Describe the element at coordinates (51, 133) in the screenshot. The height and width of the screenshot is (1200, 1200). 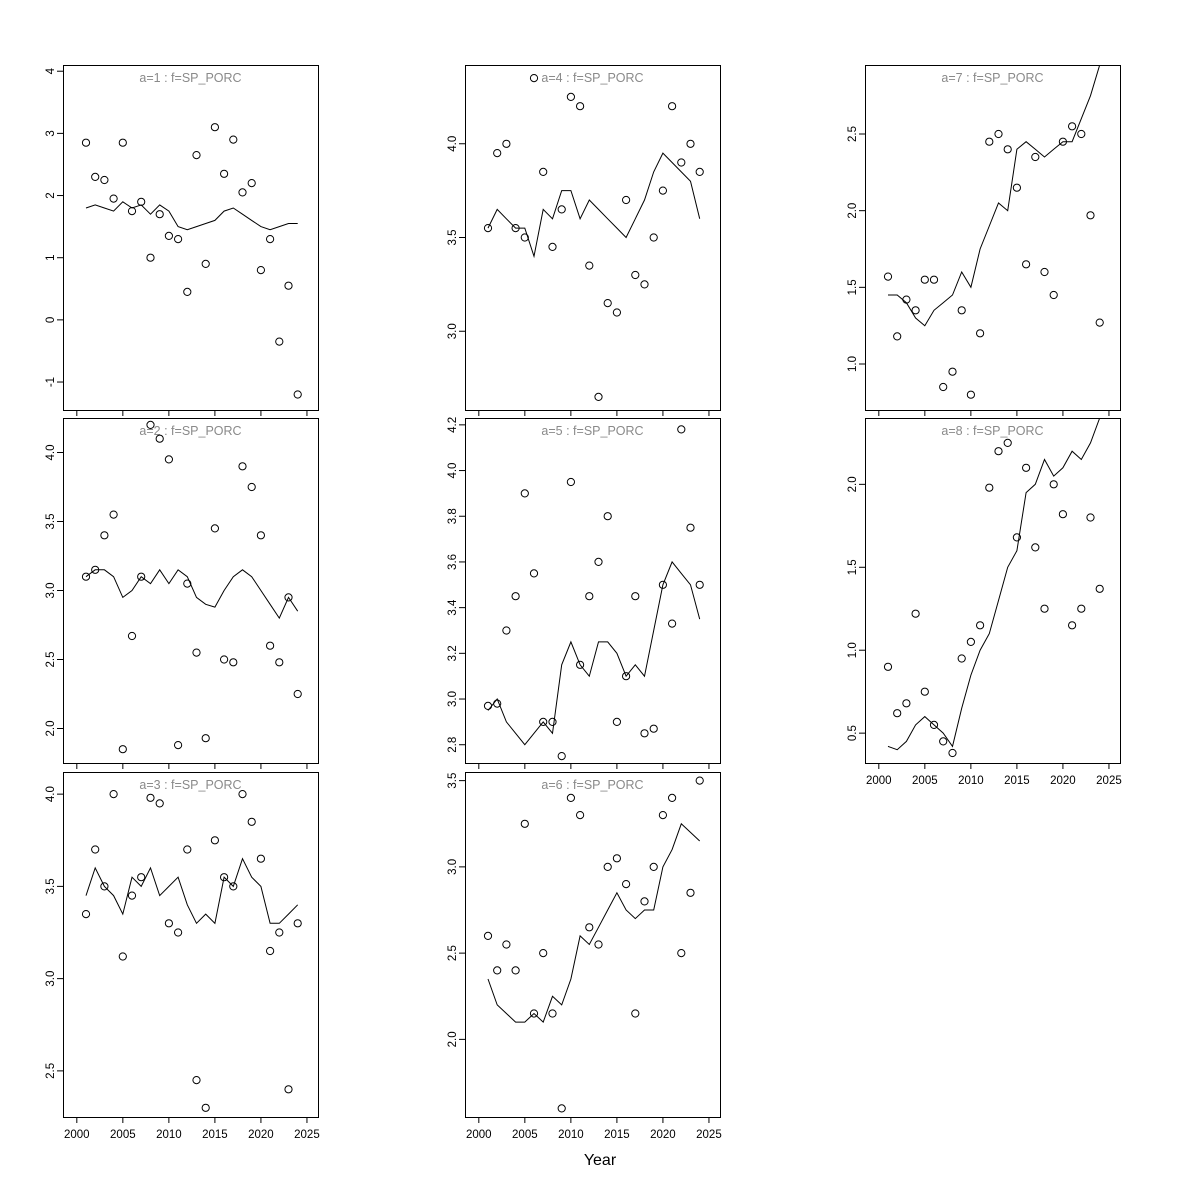
I see `y-tick-label: 3` at that location.